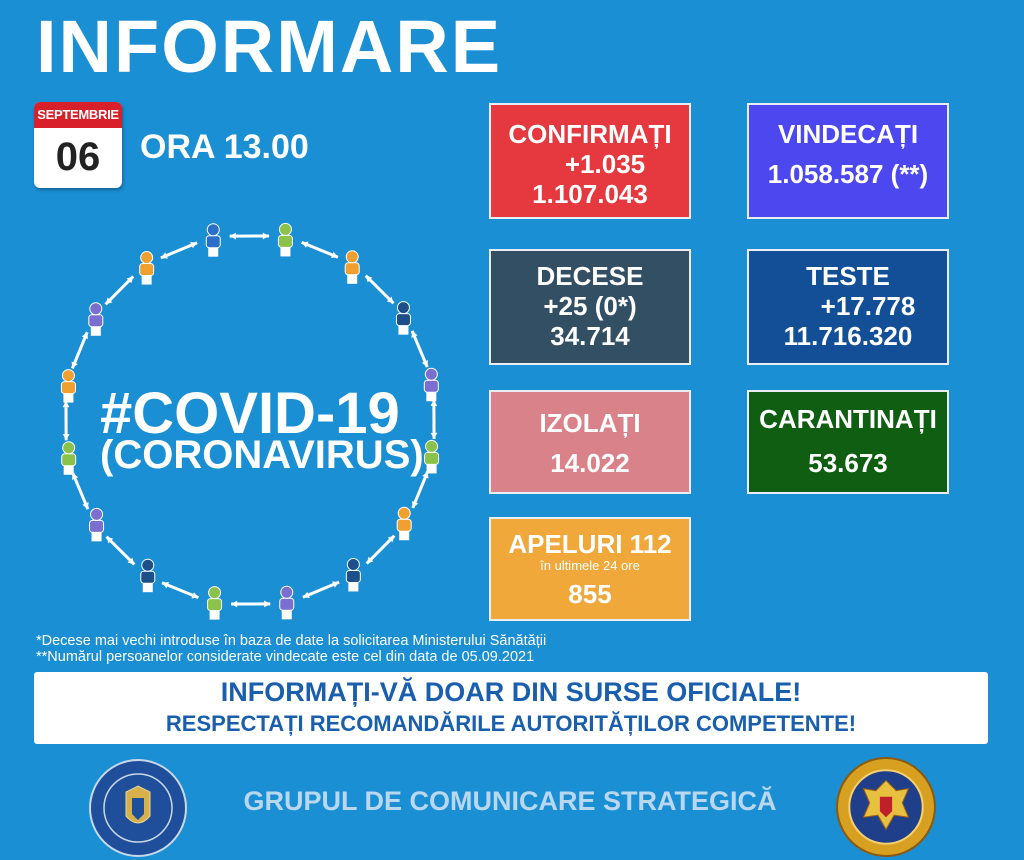  I want to click on calendar-day: 06, so click(78, 157).